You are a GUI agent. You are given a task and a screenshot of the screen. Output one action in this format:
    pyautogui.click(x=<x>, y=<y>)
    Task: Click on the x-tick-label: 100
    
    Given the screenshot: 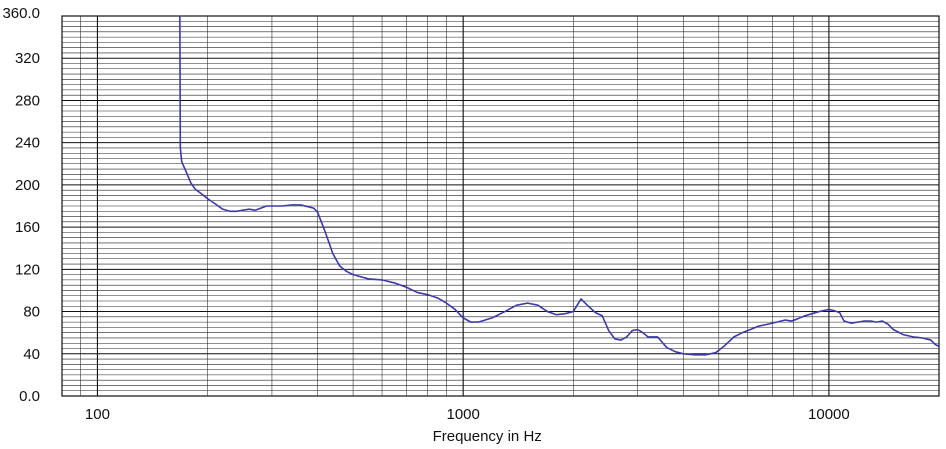 What is the action you would take?
    pyautogui.click(x=97, y=414)
    